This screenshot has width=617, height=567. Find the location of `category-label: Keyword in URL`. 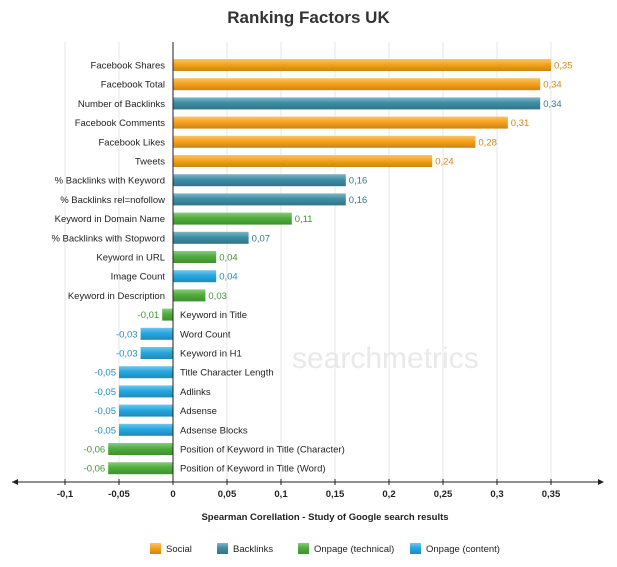

category-label: Keyword in URL is located at coordinates (130, 258).